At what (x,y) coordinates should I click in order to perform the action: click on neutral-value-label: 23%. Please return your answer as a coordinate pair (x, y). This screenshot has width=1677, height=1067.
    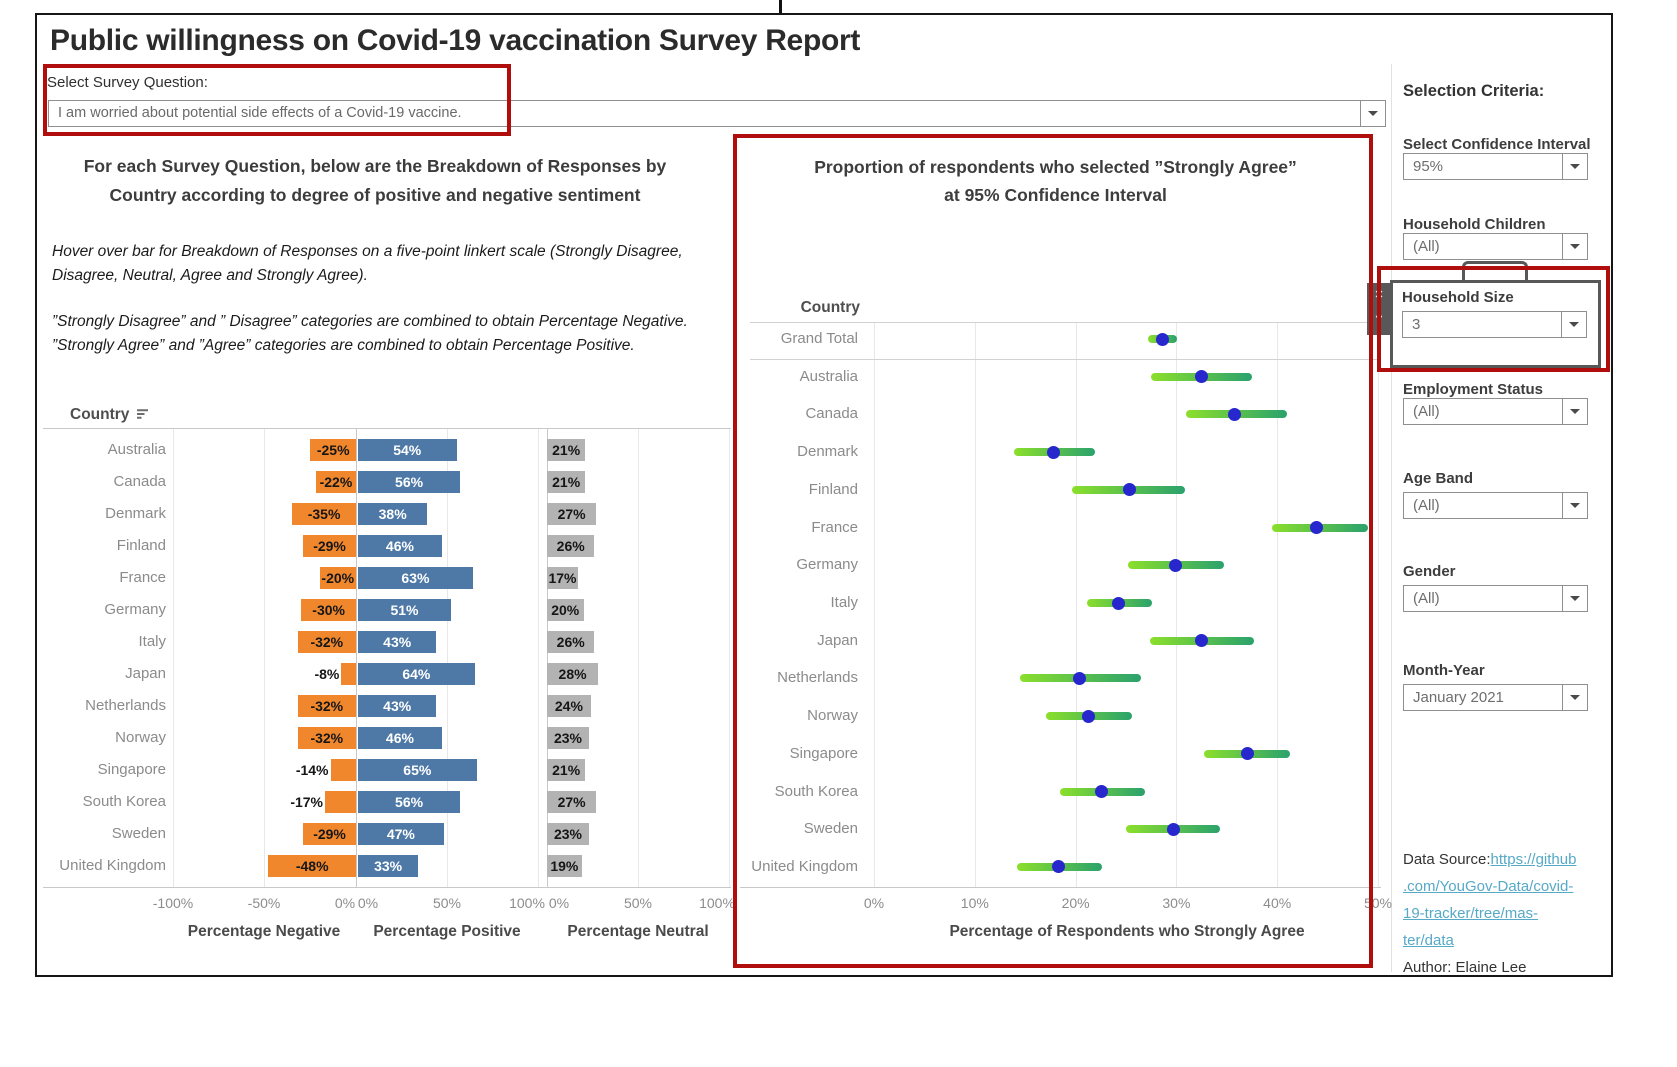
    Looking at the image, I should click on (568, 834).